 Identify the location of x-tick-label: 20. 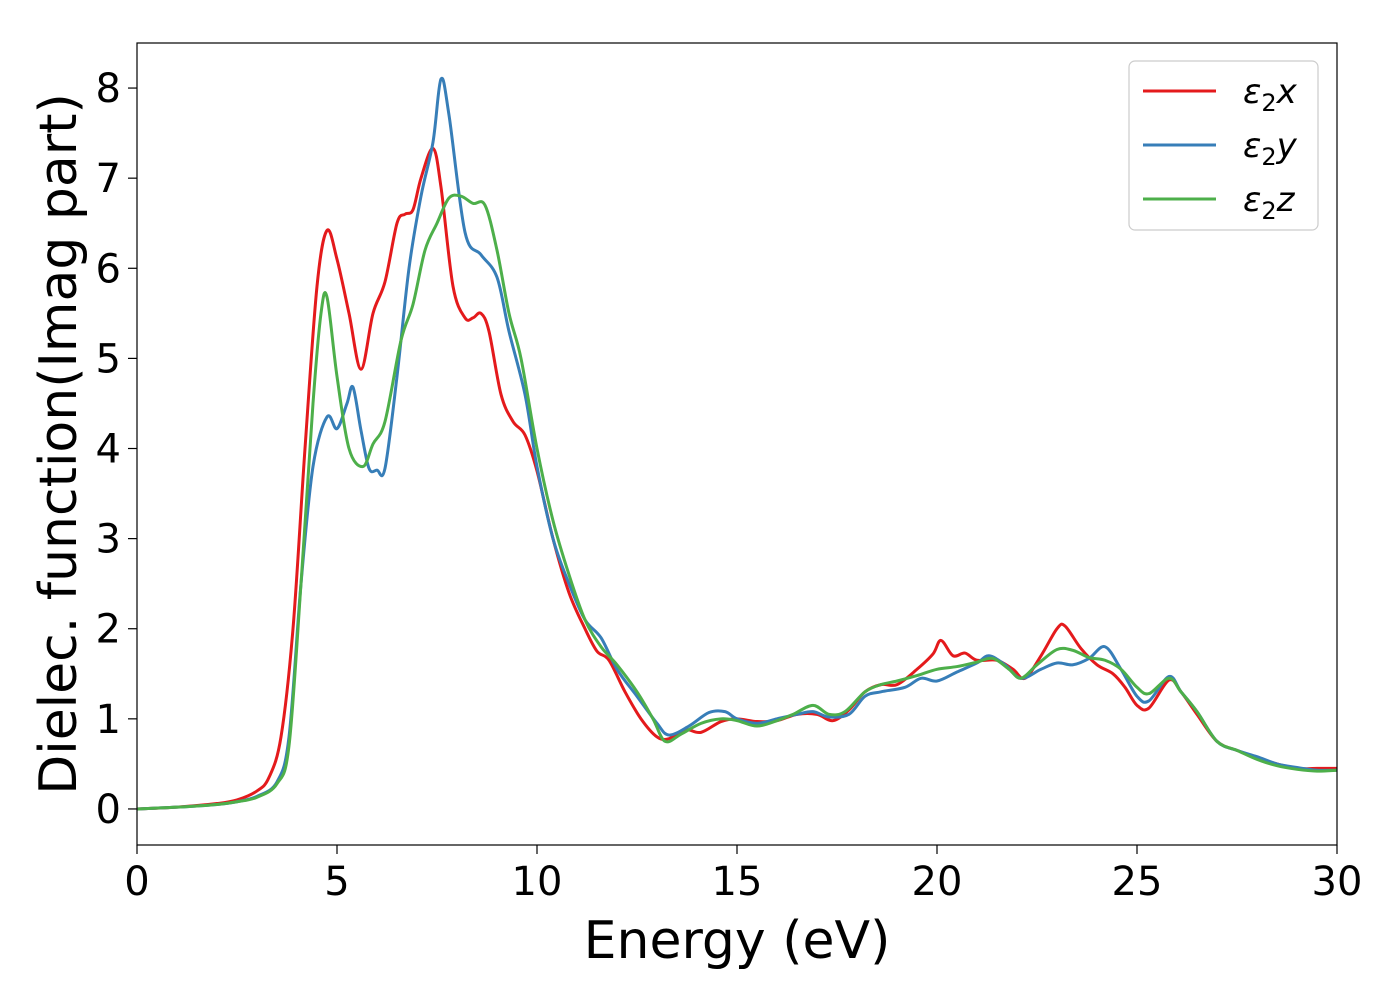
(937, 882).